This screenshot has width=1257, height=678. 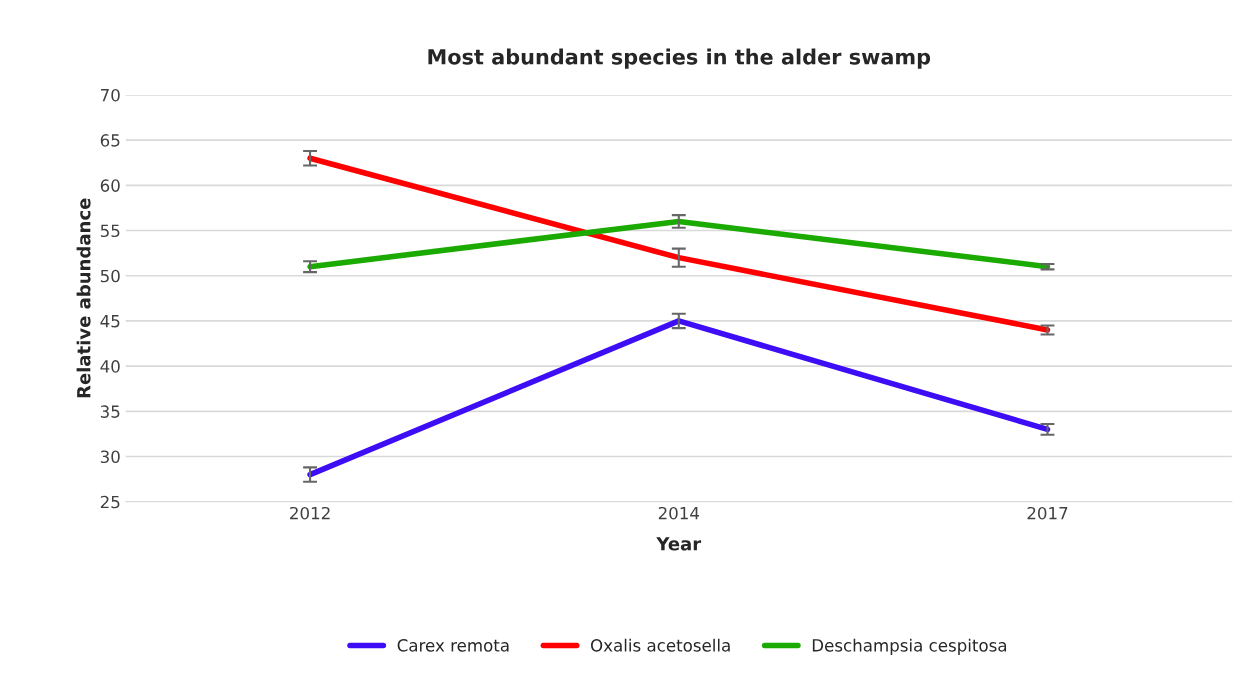 What do you see at coordinates (679, 513) in the screenshot?
I see `x-tick-label: 2014` at bounding box center [679, 513].